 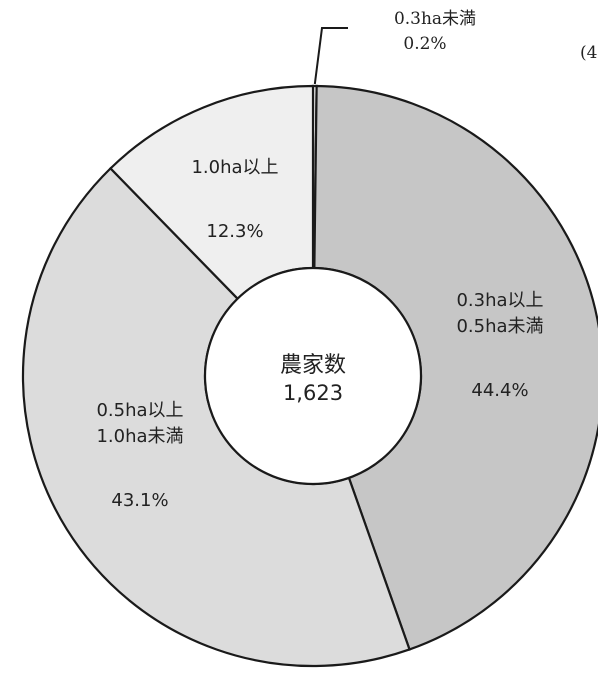 I want to click on slice-percent-label: 12.3%, so click(x=234, y=231).